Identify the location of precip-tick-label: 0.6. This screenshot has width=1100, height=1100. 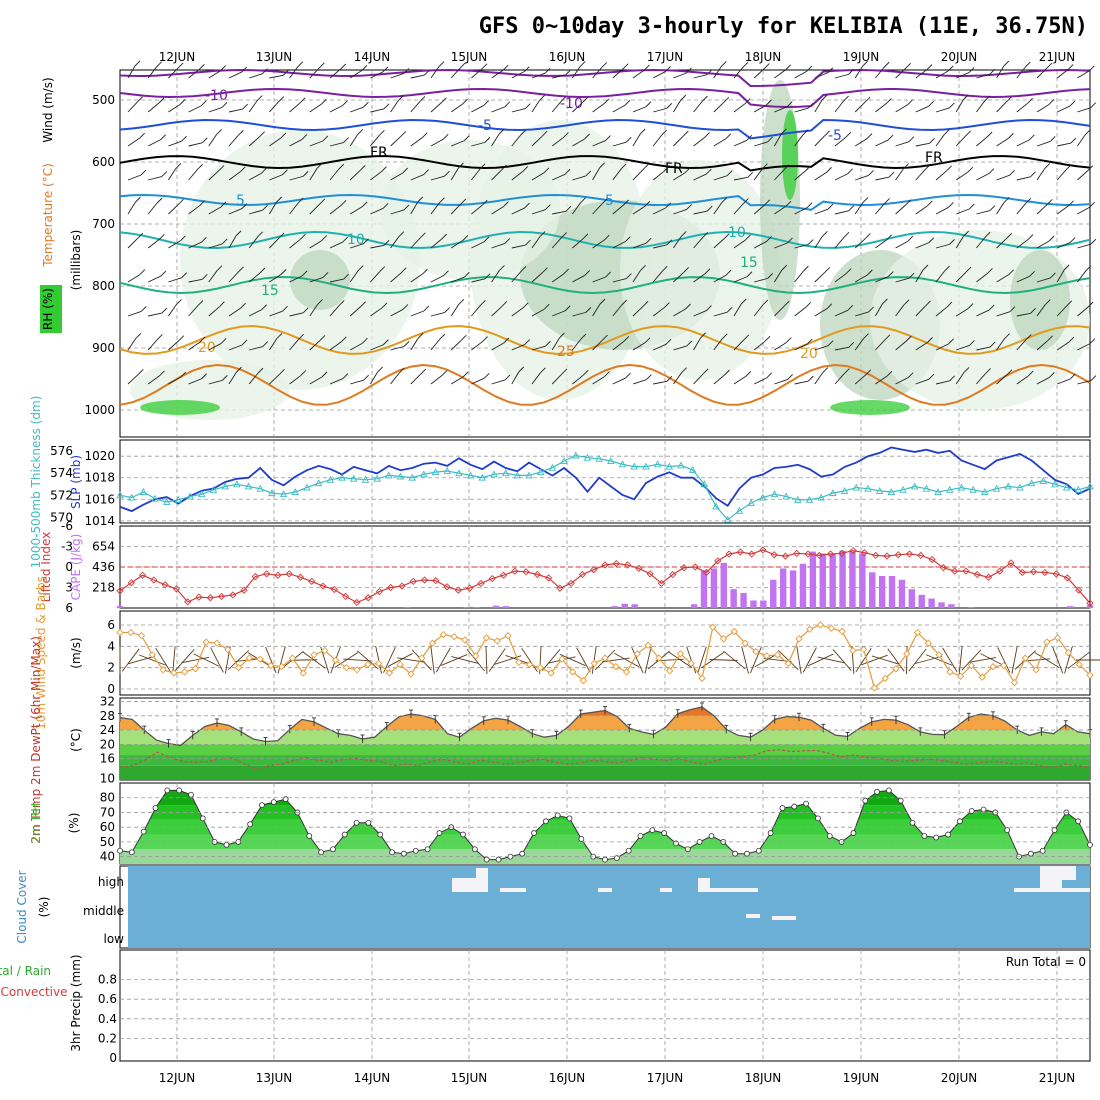
(107, 999).